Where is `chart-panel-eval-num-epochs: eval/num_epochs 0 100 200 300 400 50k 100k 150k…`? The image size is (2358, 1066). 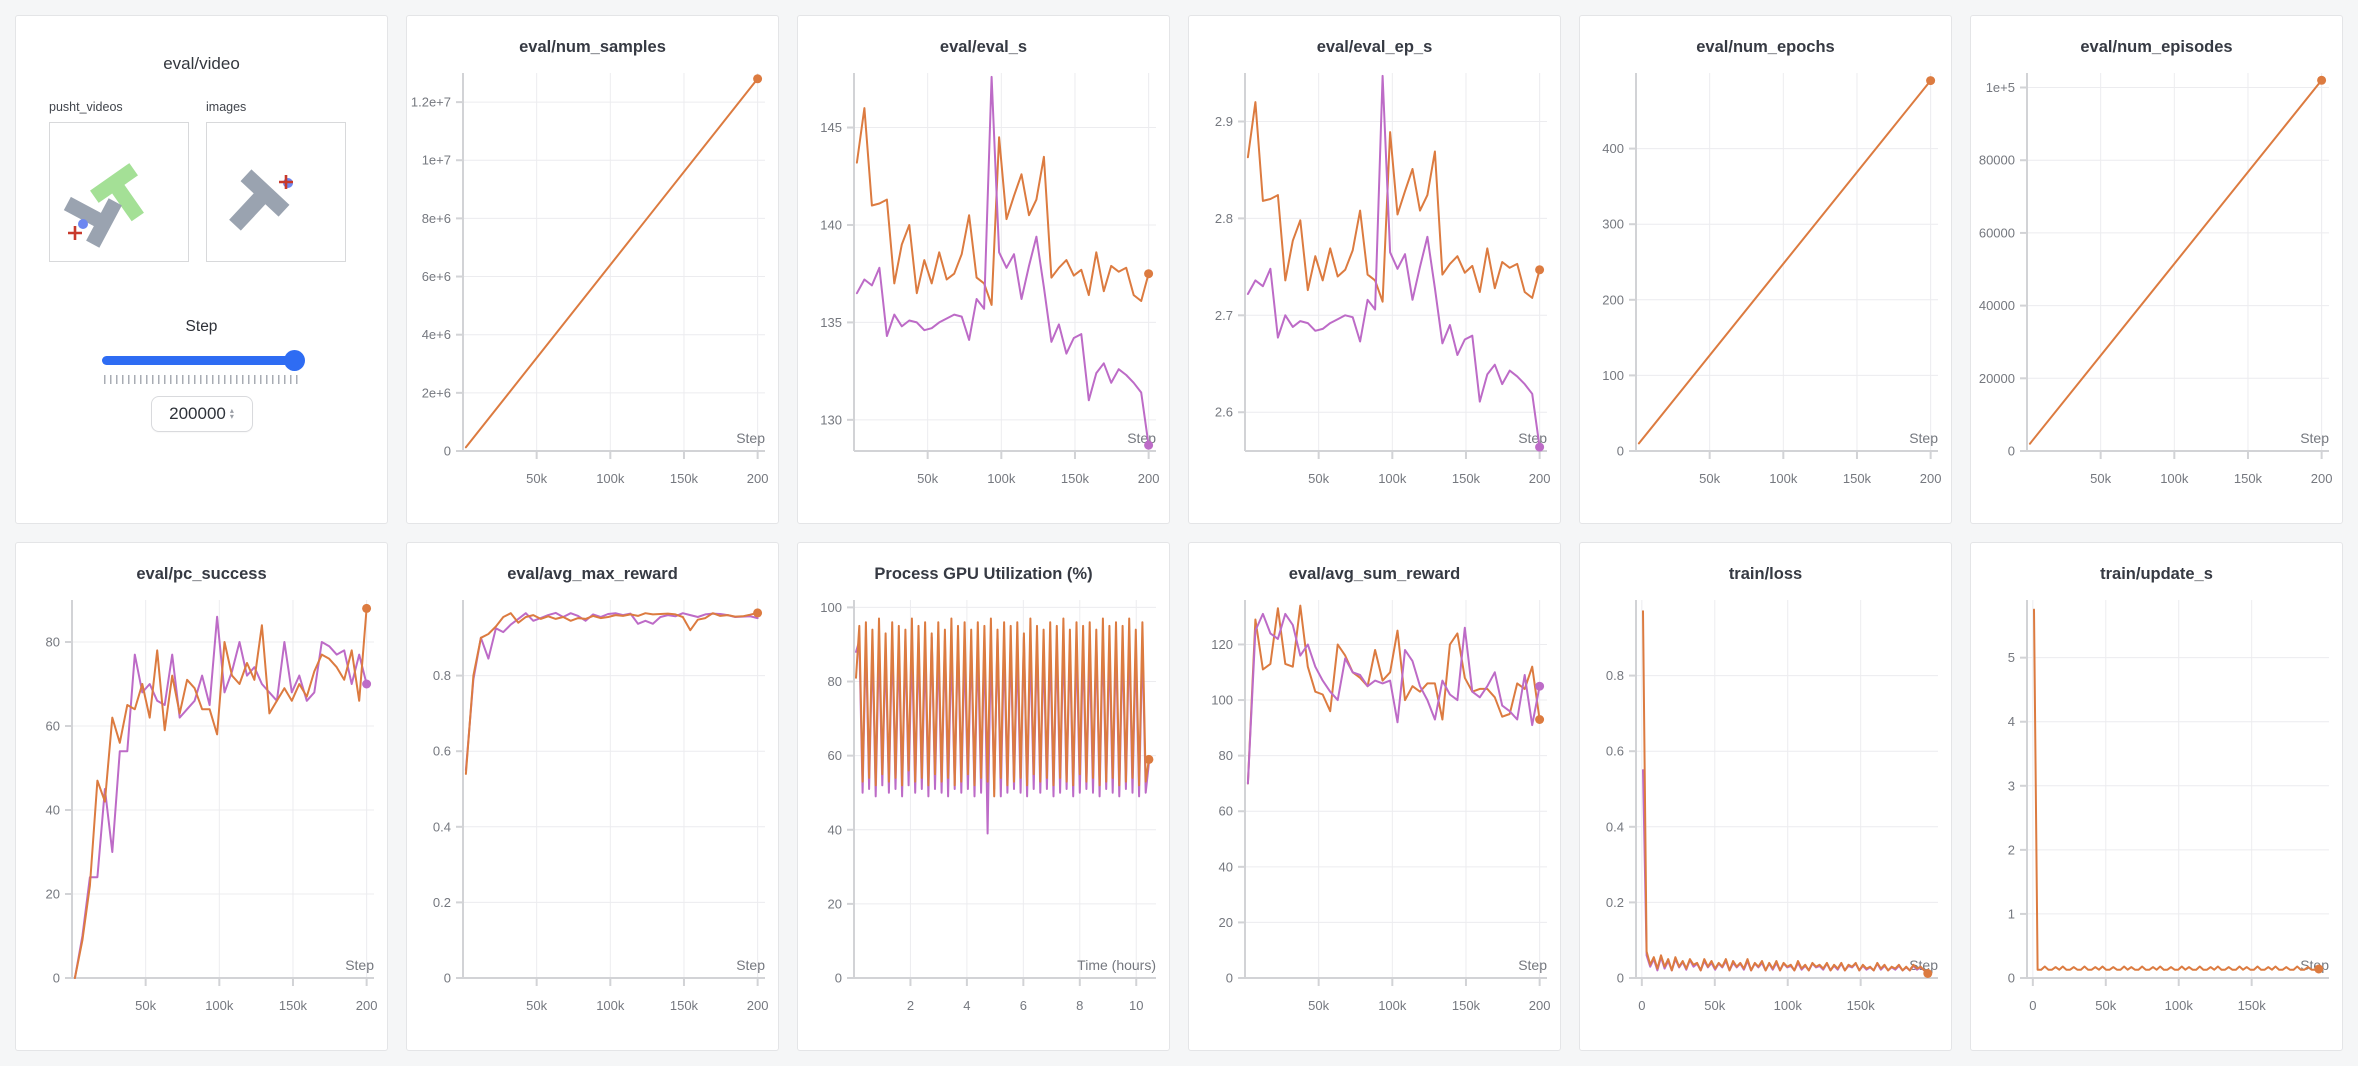 chart-panel-eval-num-epochs: eval/num_epochs 0 100 200 300 400 50k 100k 150k… is located at coordinates (1765, 269).